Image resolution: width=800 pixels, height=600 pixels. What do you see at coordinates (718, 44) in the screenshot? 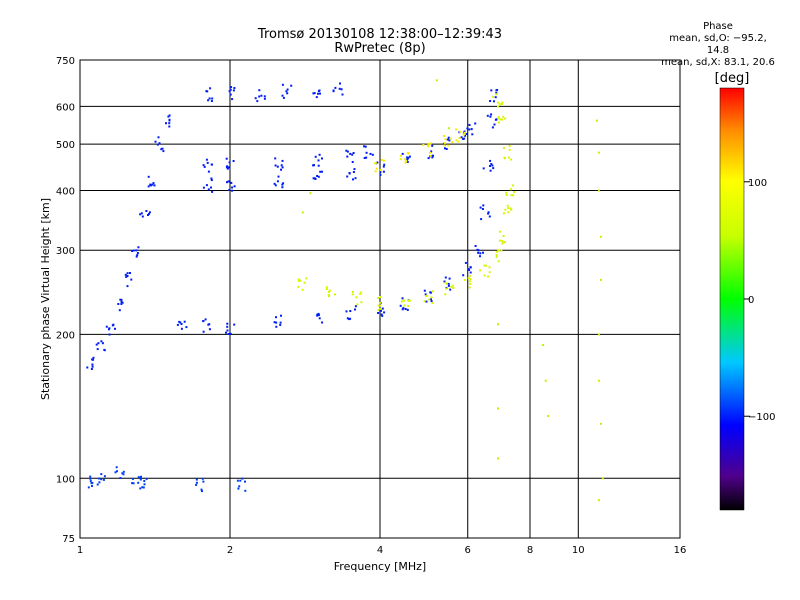
I see `phase-mean-o: mean, sd,O: −95.2, 14.8` at bounding box center [718, 44].